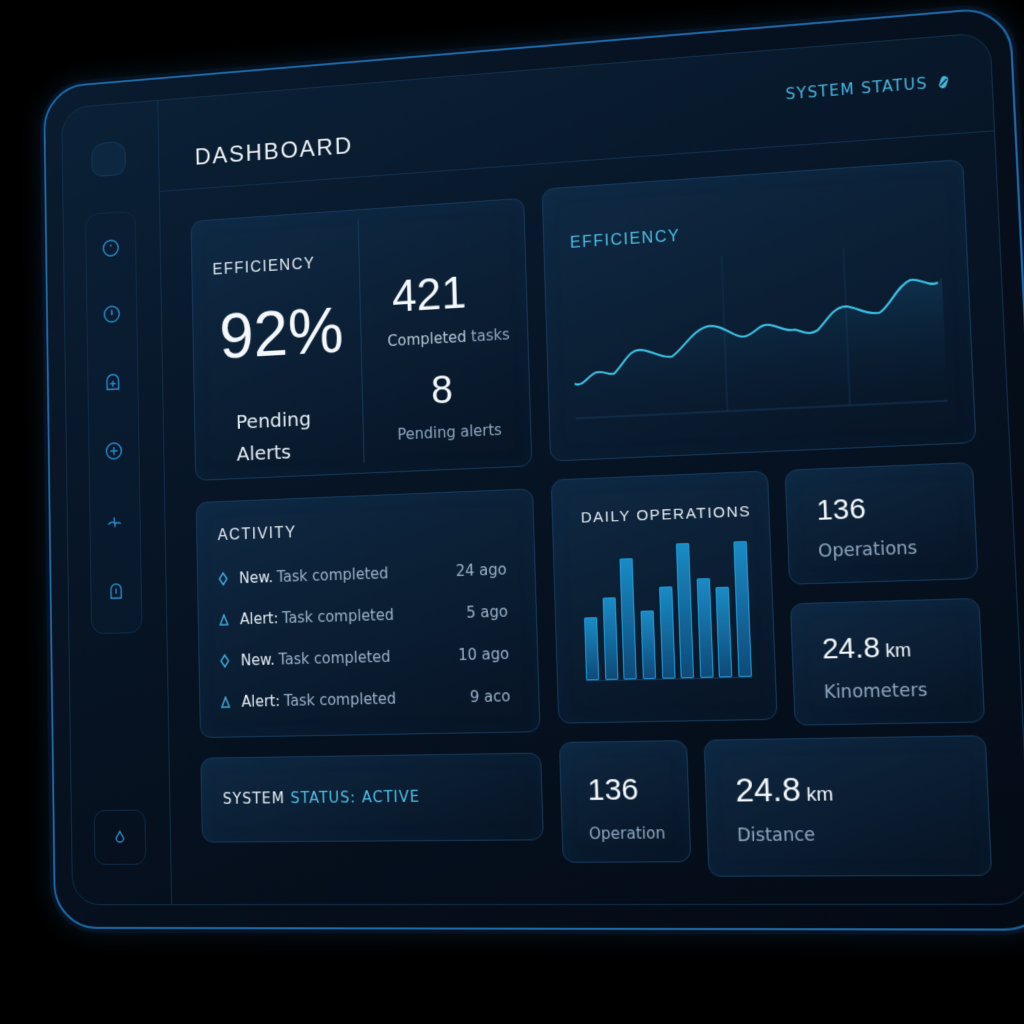 This screenshot has width=1024, height=1024. What do you see at coordinates (490, 697) in the screenshot?
I see `activity-time: 9 aco` at bounding box center [490, 697].